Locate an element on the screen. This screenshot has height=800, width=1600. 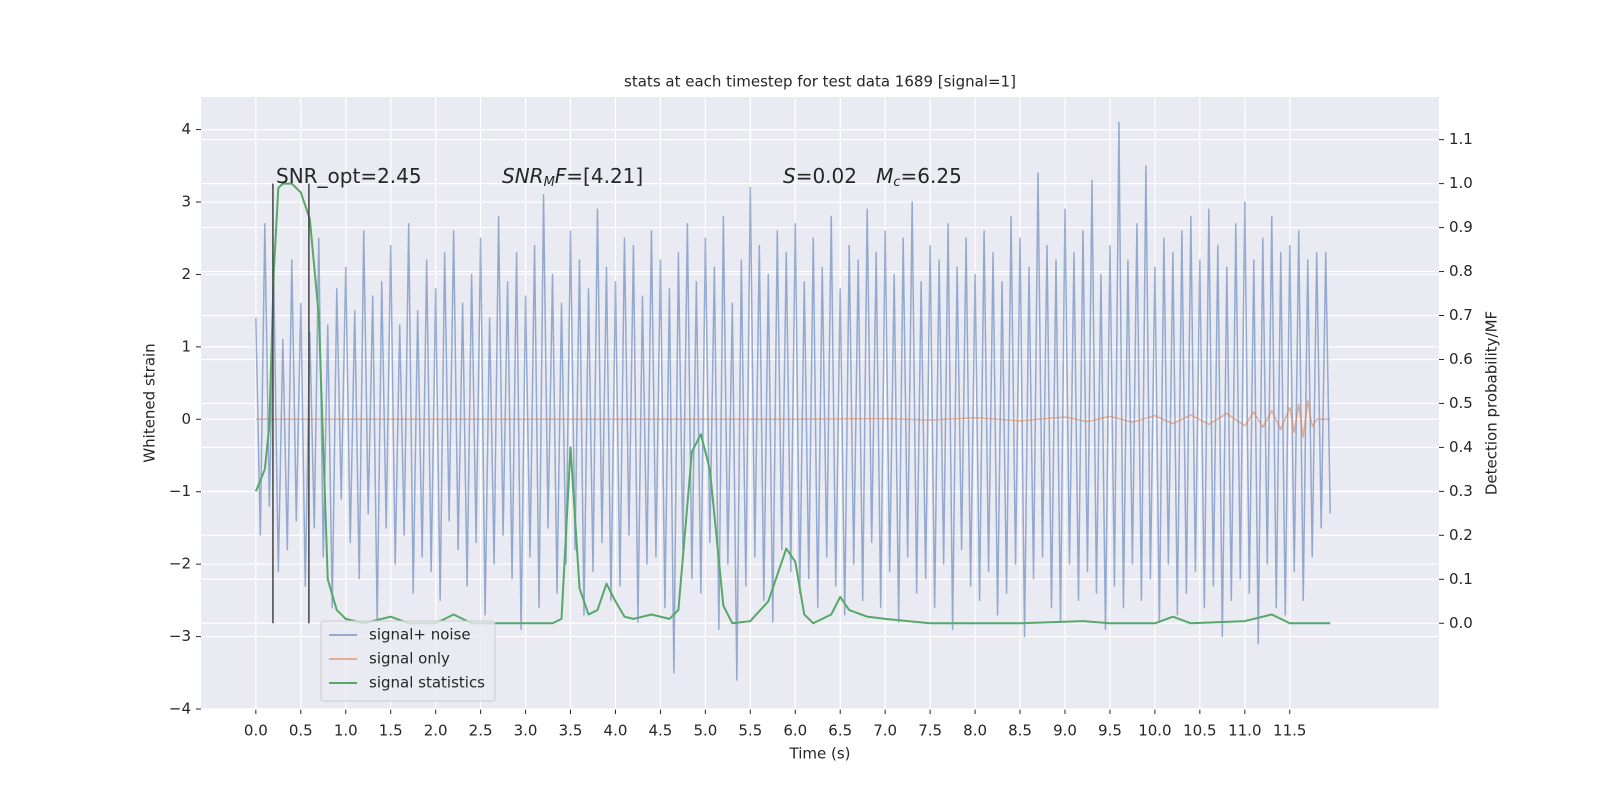
annotation-part: SNR_opt=2.45 is located at coordinates (349, 176).